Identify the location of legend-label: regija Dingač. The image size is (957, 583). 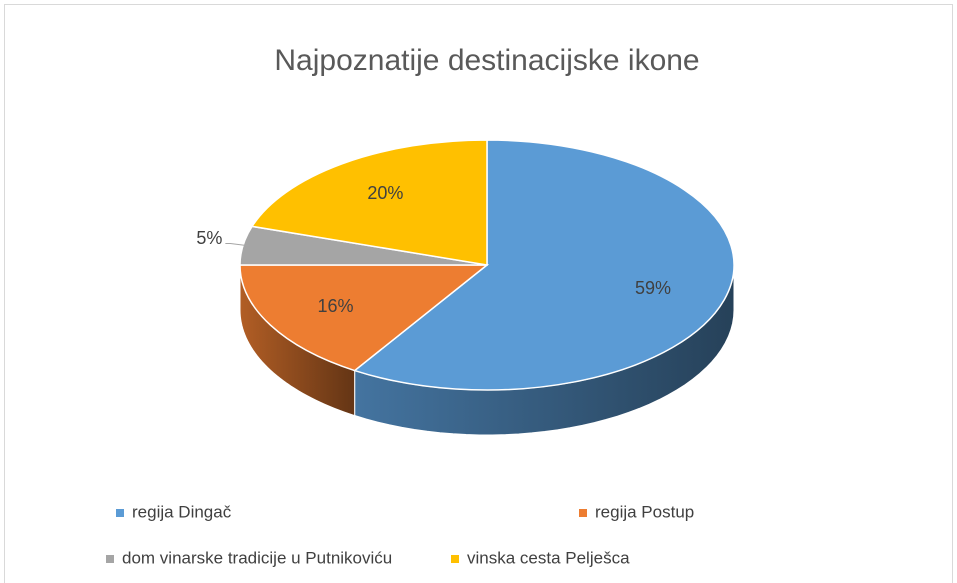
(182, 511).